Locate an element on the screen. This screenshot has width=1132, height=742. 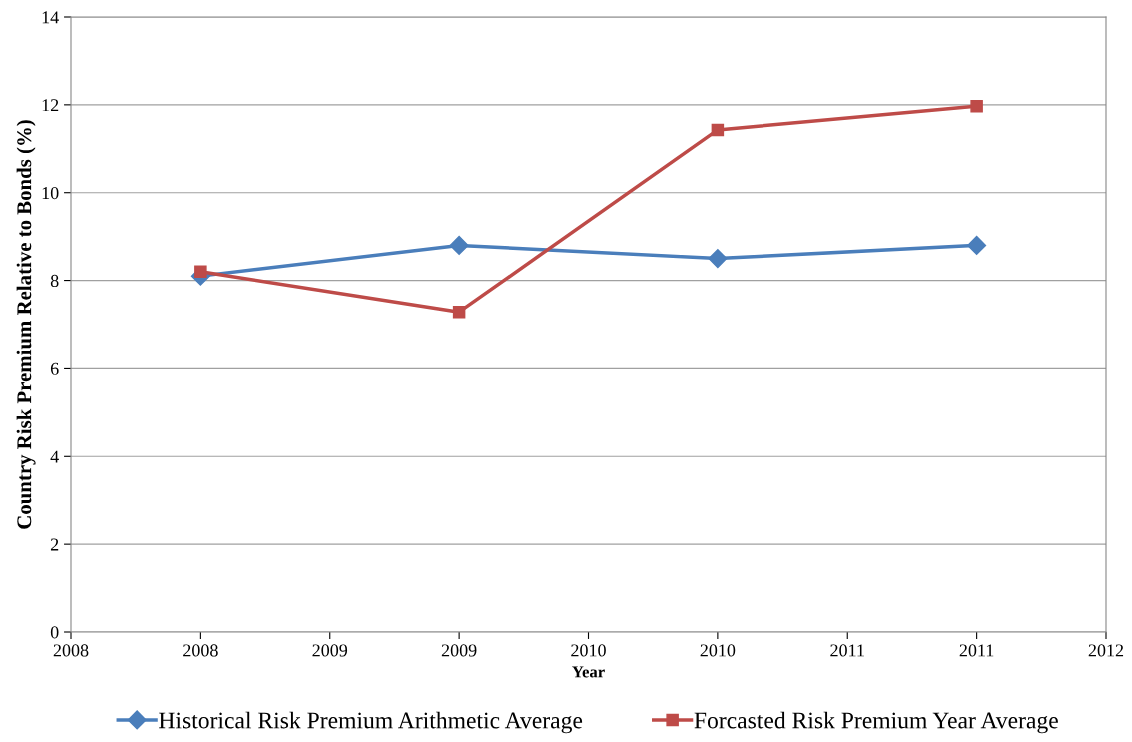
x-tick-label: 2012 is located at coordinates (1106, 650).